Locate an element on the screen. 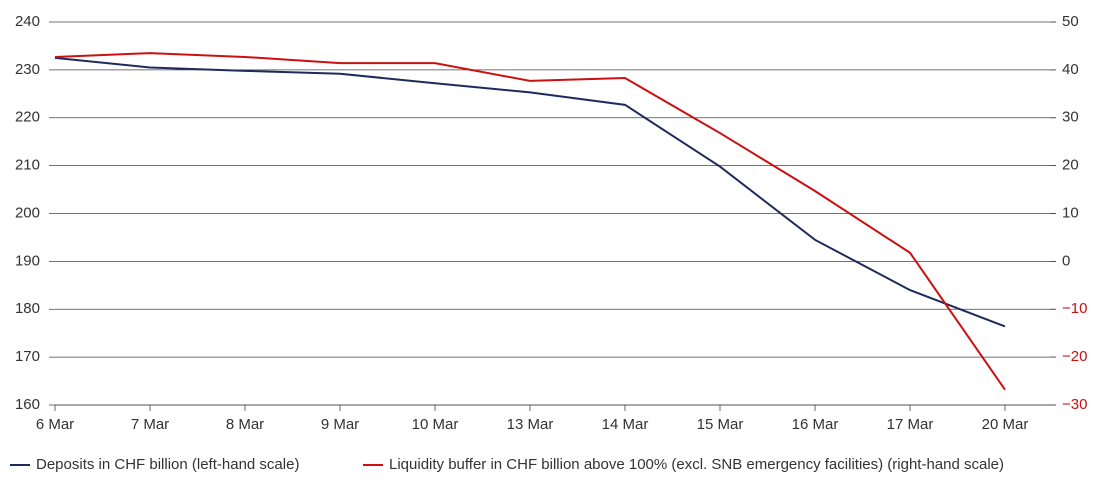 This screenshot has width=1096, height=484. x-tick-label: 16 Mar is located at coordinates (815, 424).